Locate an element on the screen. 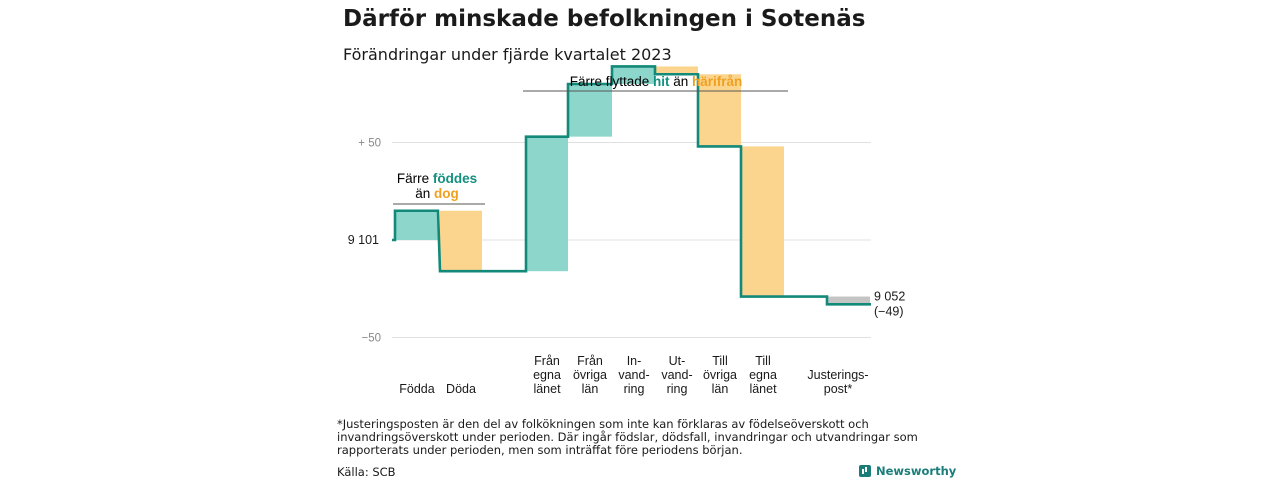 The image size is (1280, 480). migration-annotation-prefix: Färre flyttade is located at coordinates (611, 81).